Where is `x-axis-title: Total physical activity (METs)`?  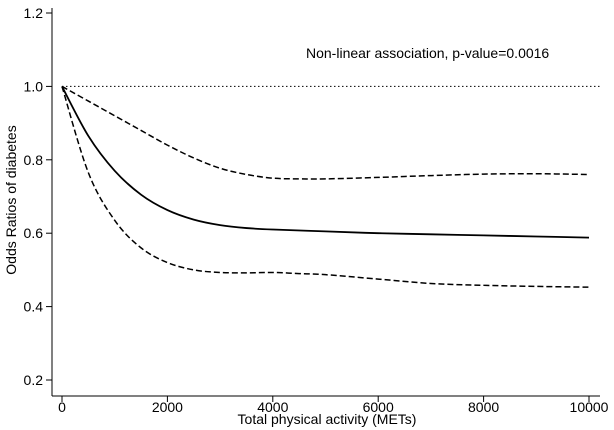 x-axis-title: Total physical activity (METs) is located at coordinates (327, 419).